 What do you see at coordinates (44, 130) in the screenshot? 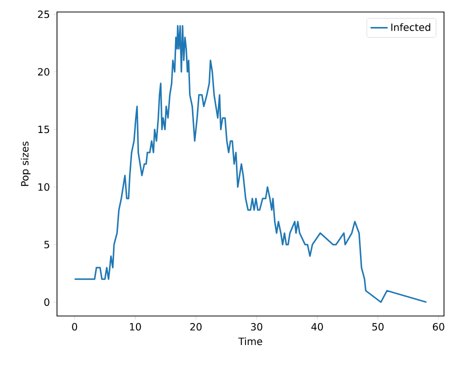
I see `y-tick-label: 15` at bounding box center [44, 130].